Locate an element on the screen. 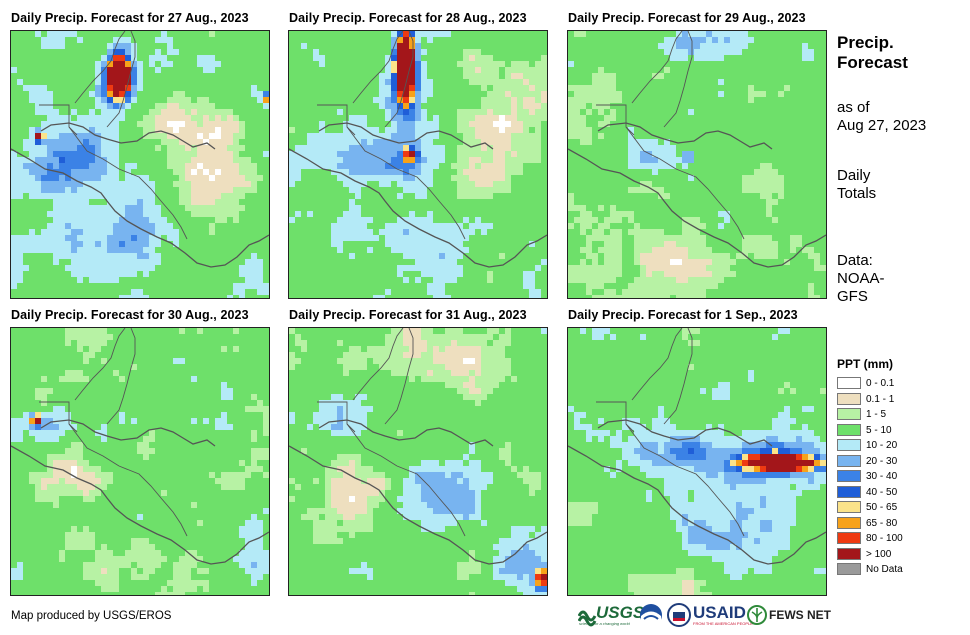 The image size is (970, 635). panel-title-5: Daily Precip. Forecast for 31 Aug., 2023 is located at coordinates (408, 315).